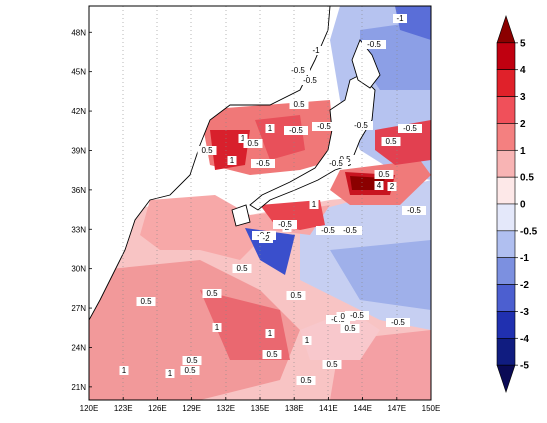 This screenshot has width=547, height=423. I want to click on colorbar-label: -3, so click(524, 312).